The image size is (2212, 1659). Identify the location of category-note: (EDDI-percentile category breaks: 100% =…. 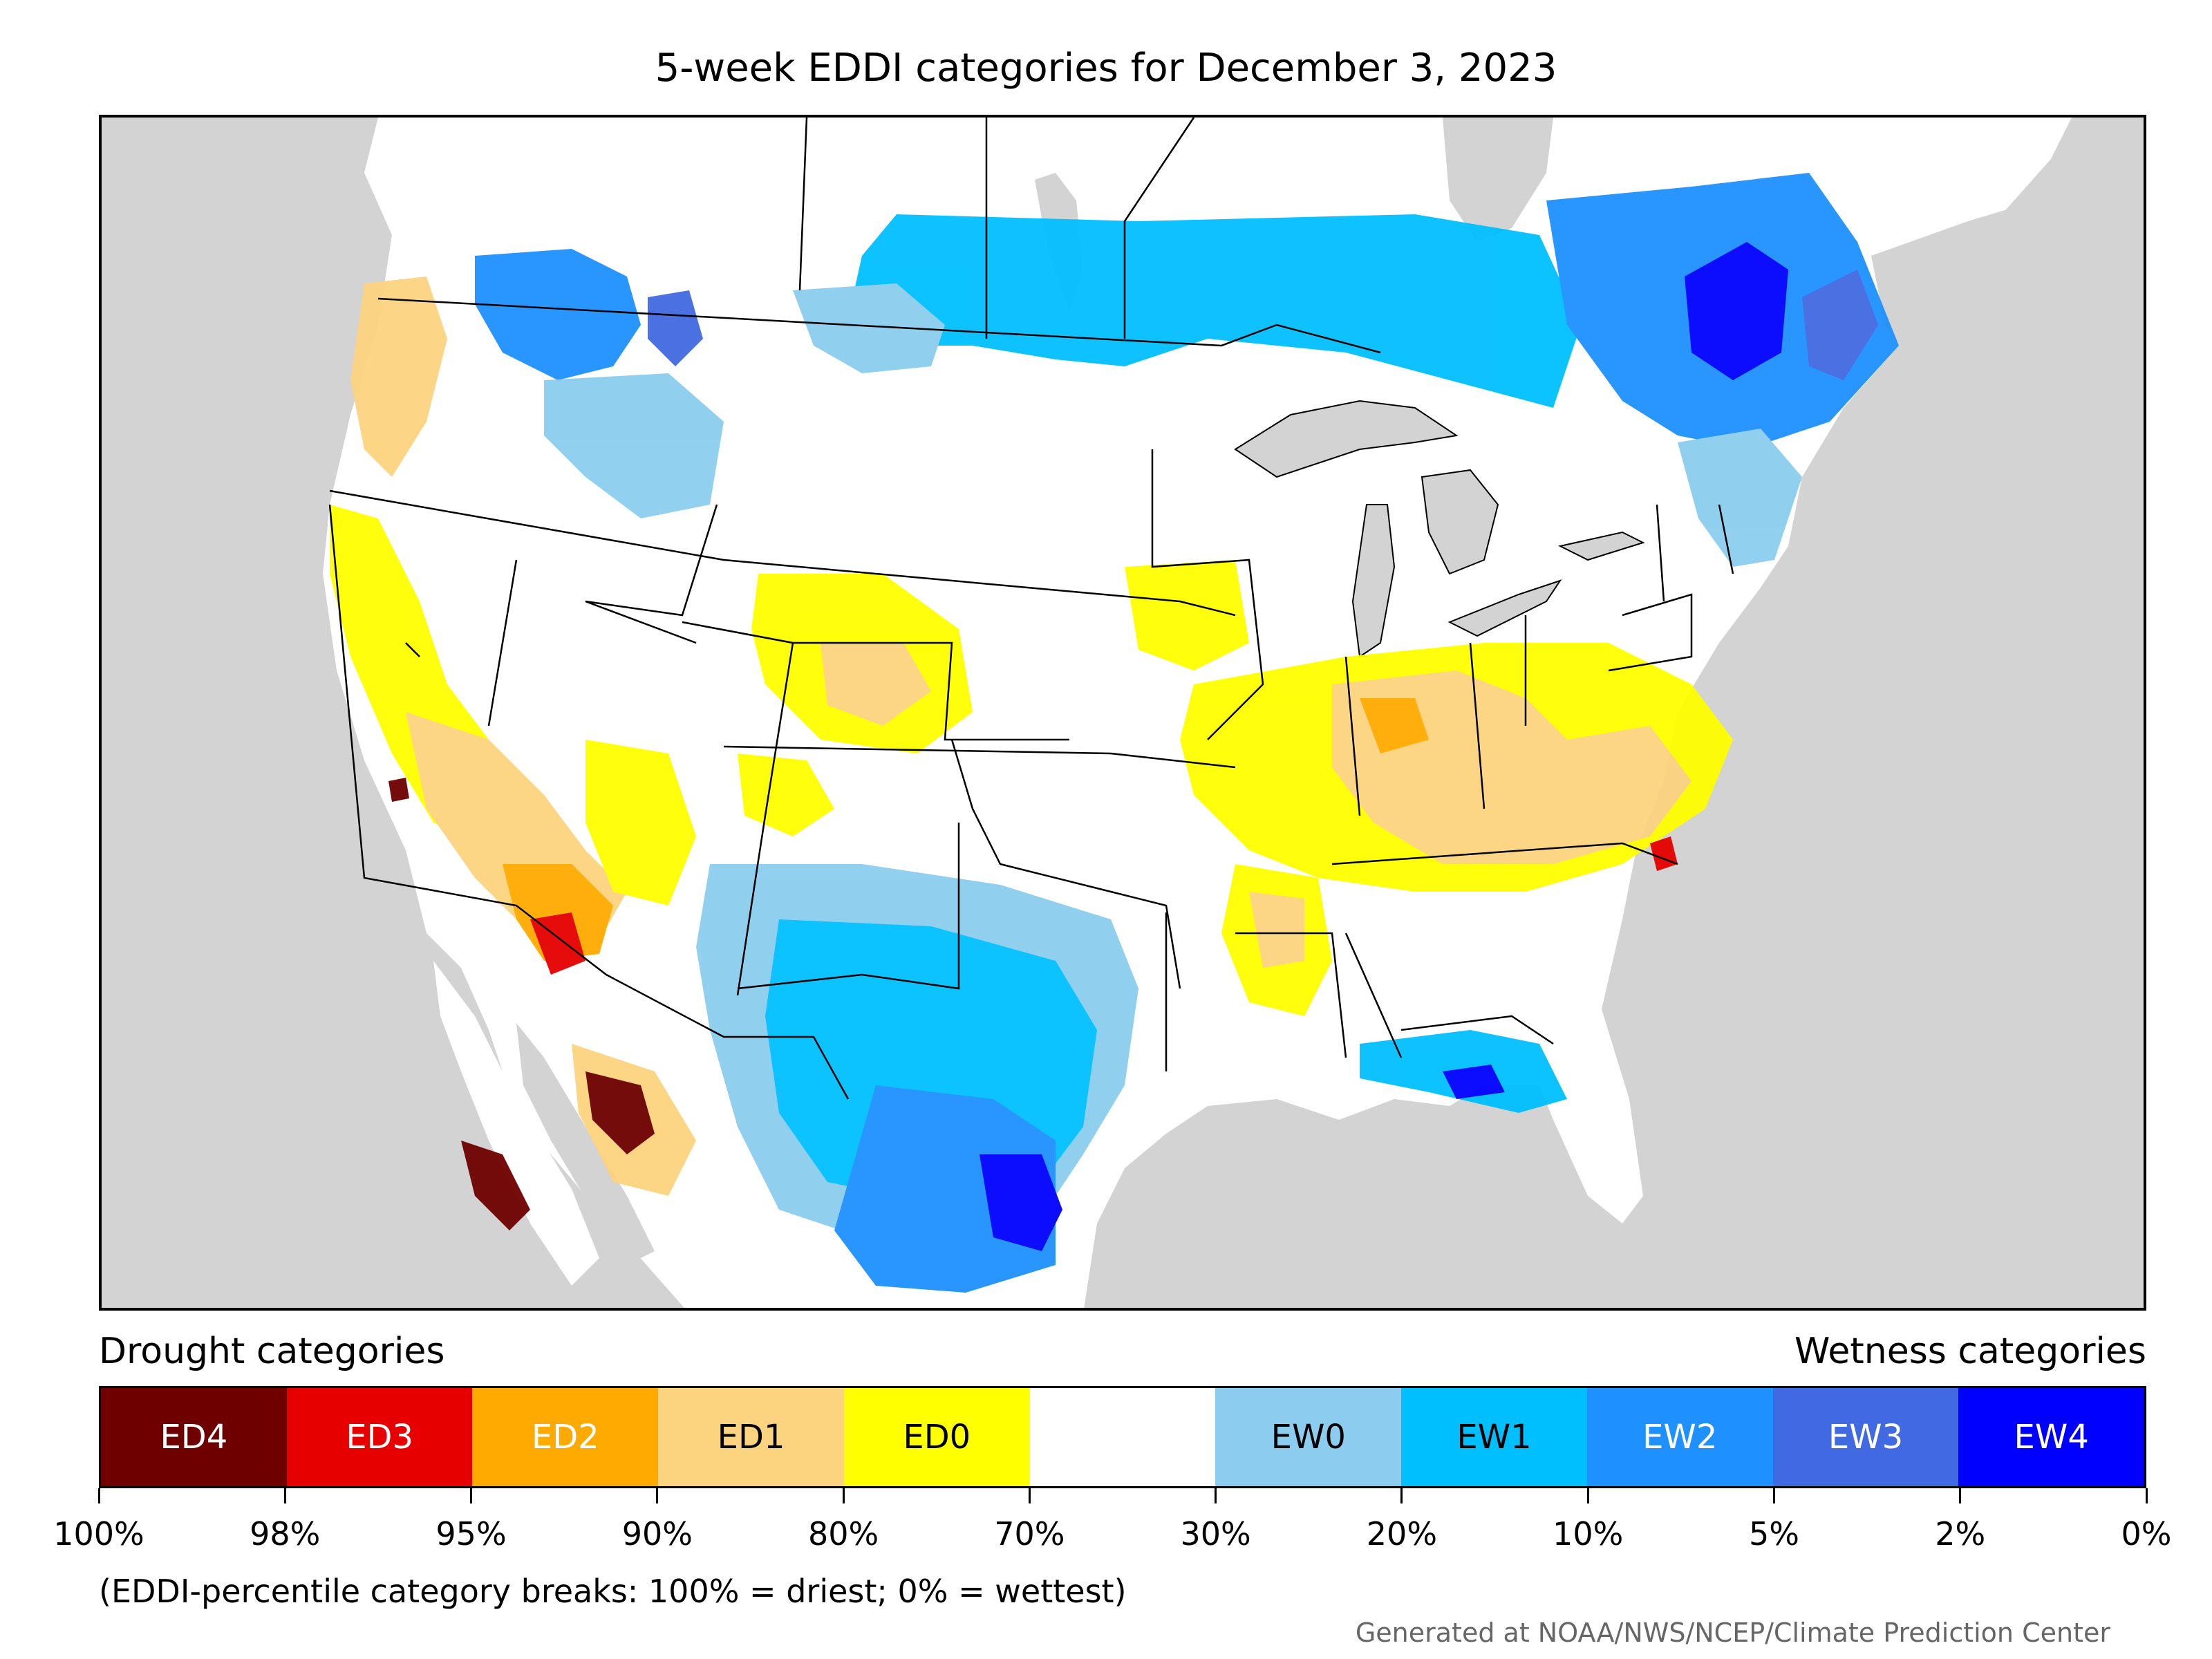
(613, 1591).